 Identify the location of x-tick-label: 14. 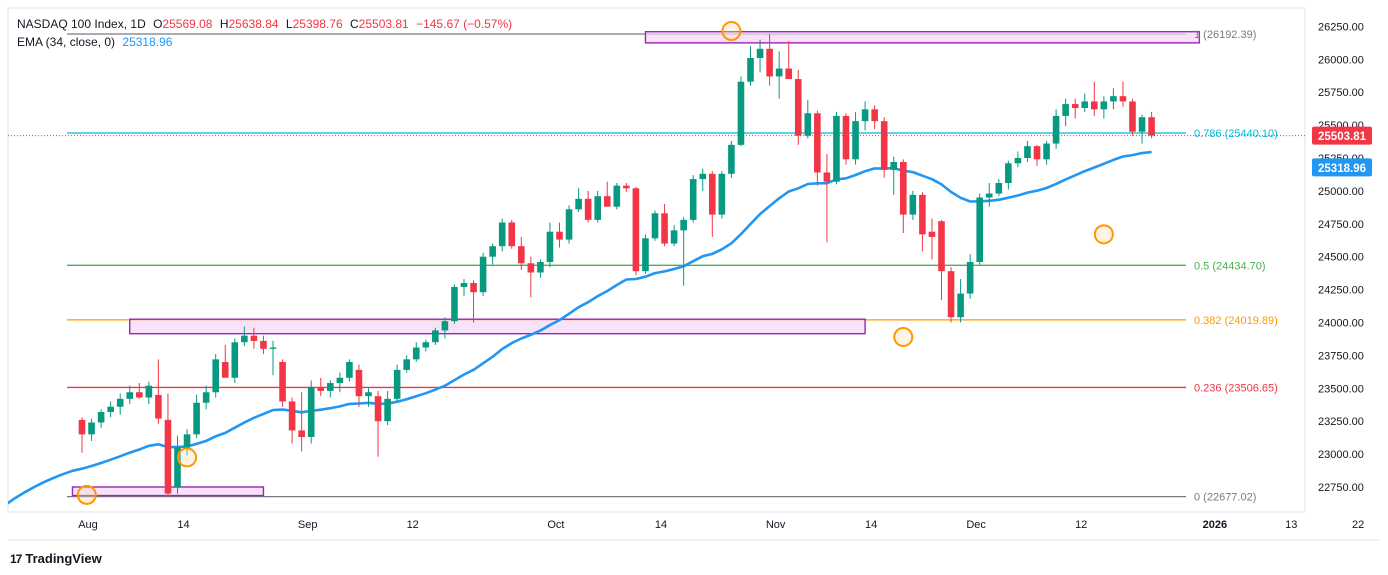
(871, 525).